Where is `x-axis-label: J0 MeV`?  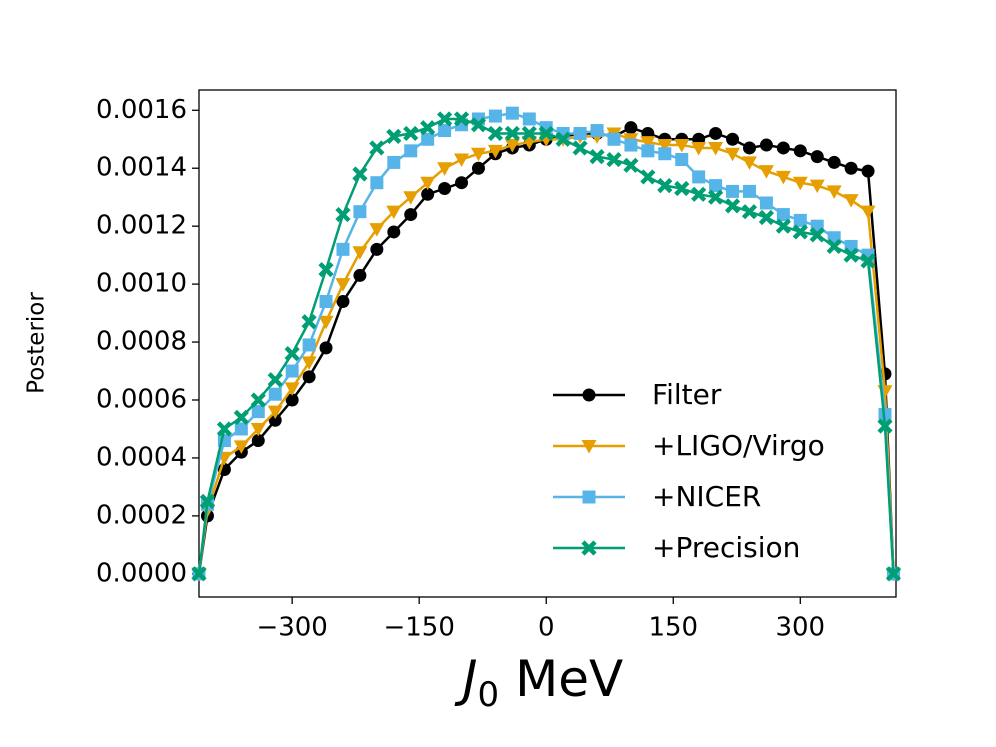 x-axis-label: J0 MeV is located at coordinates (538, 682).